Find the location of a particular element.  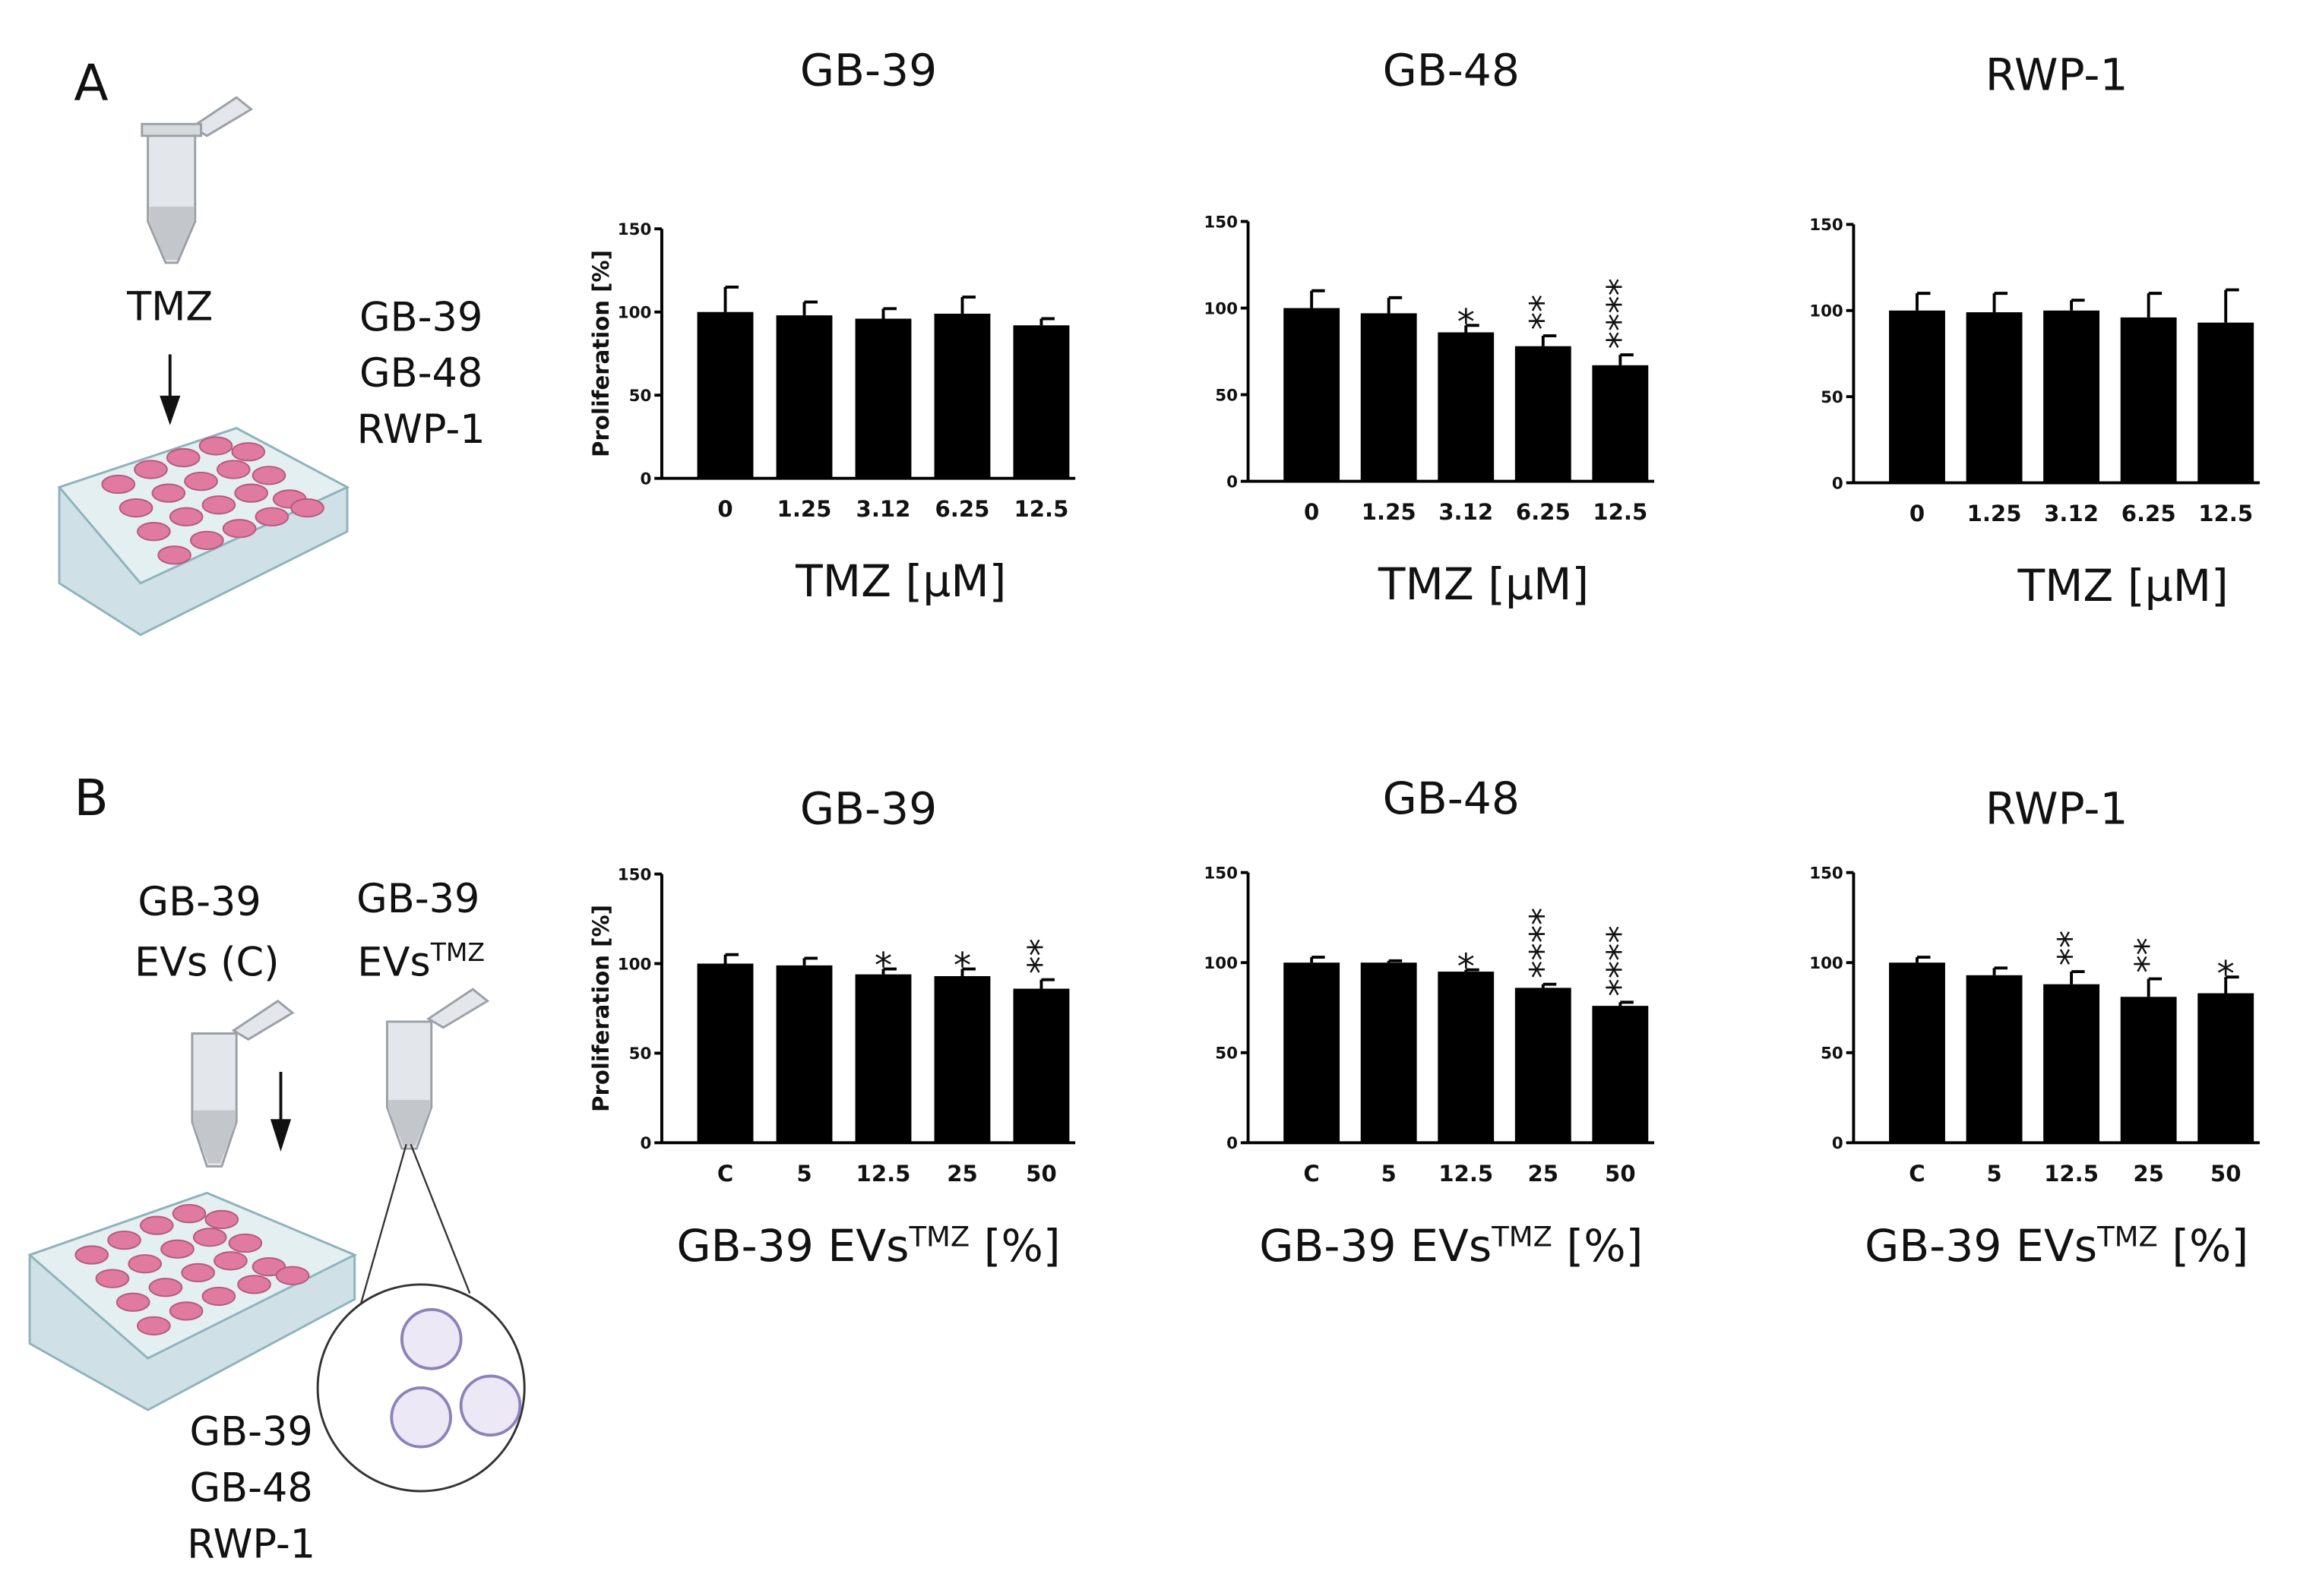

well-plate is located at coordinates (203, 532).